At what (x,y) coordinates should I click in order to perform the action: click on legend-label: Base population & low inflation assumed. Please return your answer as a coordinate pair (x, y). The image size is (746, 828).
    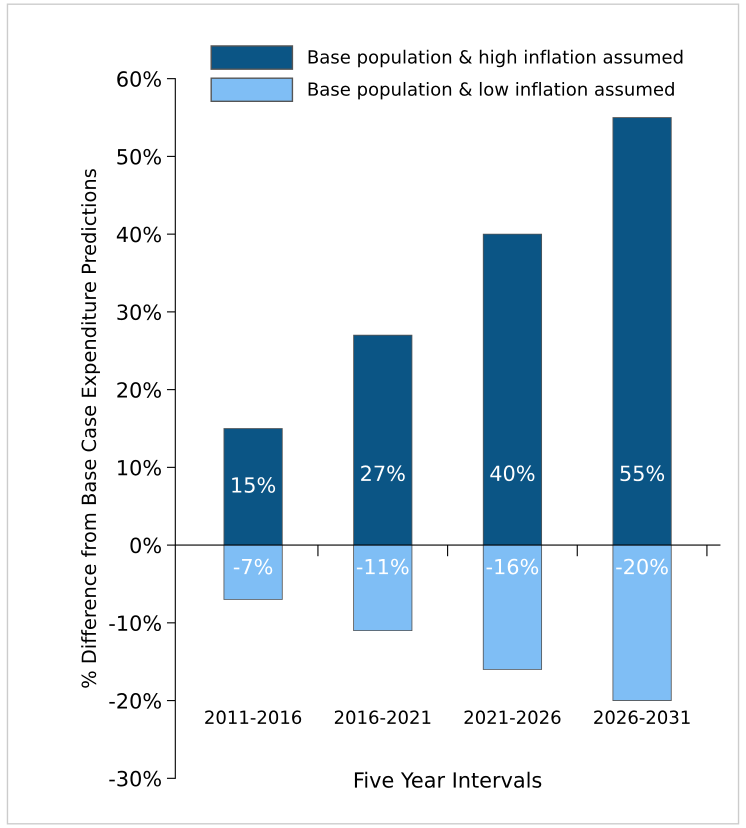
    Looking at the image, I should click on (491, 91).